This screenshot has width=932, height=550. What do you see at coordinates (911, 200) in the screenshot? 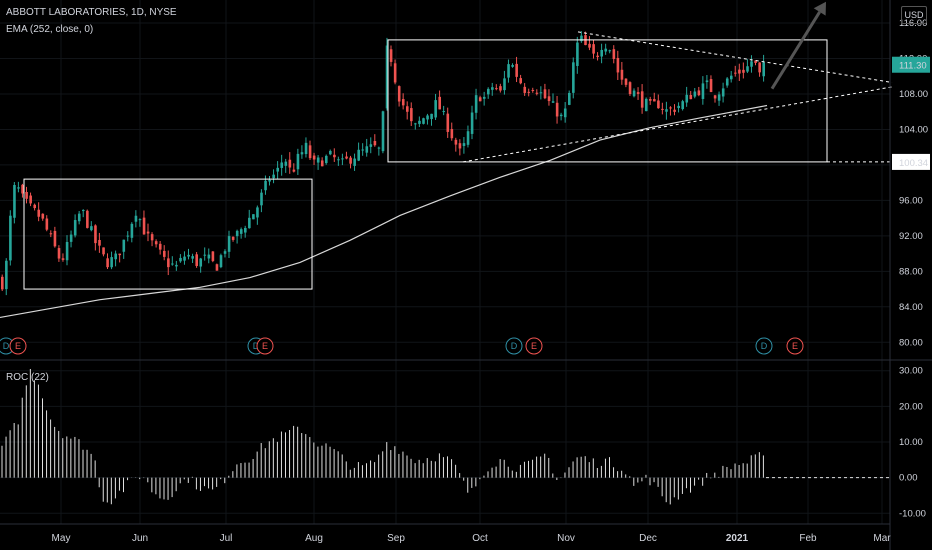
I see `price-tick-label: 96.00` at bounding box center [911, 200].